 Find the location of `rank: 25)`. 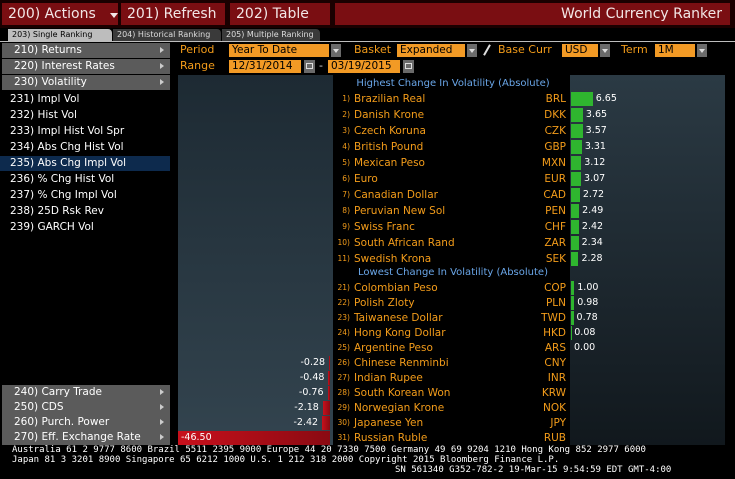

rank: 25) is located at coordinates (343, 347).